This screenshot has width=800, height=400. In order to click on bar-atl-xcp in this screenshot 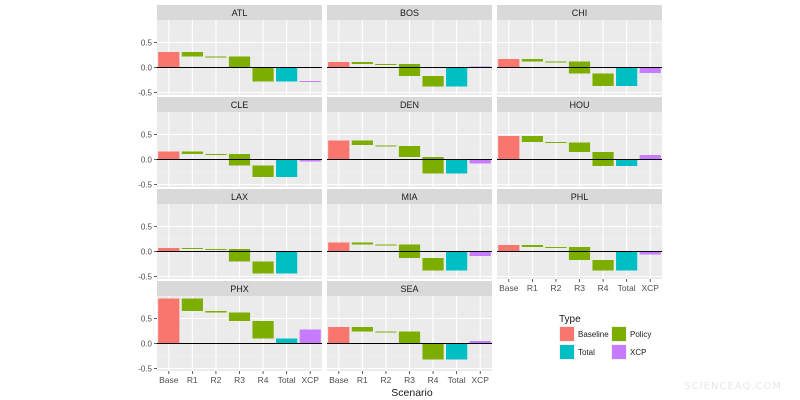, I will do `click(310, 81)`.